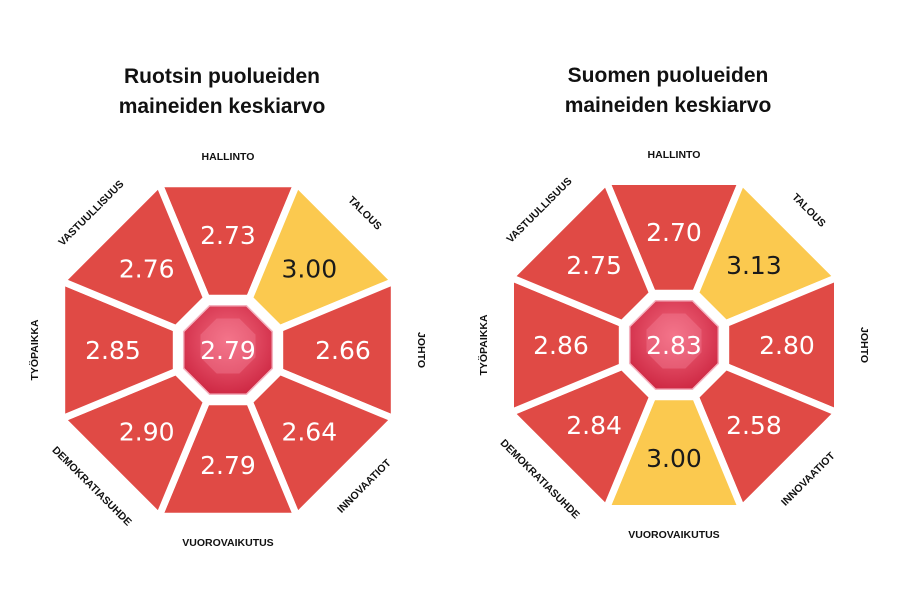 This screenshot has width=903, height=596. I want to click on value-tyopaikka: 2.85, so click(113, 350).